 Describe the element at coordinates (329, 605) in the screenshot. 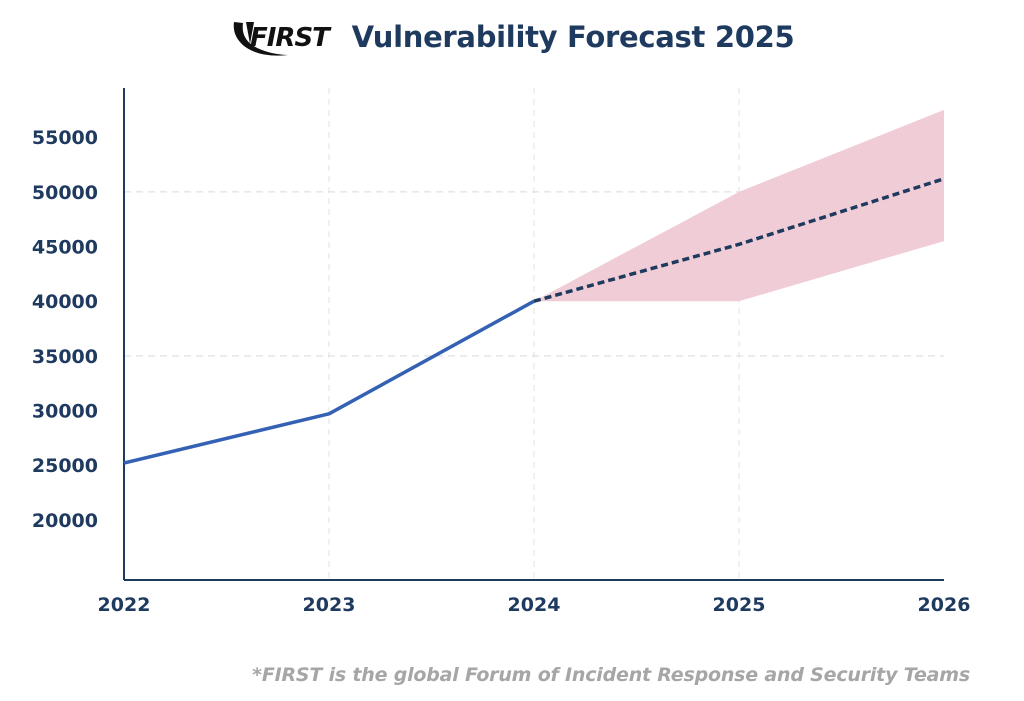

I see `x-tick-label: 2023` at that location.